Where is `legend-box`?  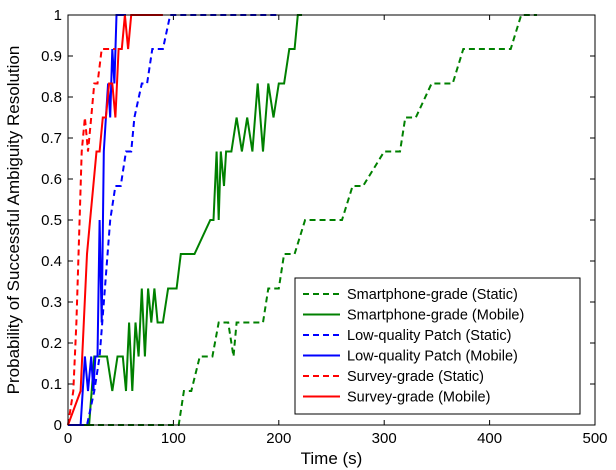
legend-box is located at coordinates (437, 346).